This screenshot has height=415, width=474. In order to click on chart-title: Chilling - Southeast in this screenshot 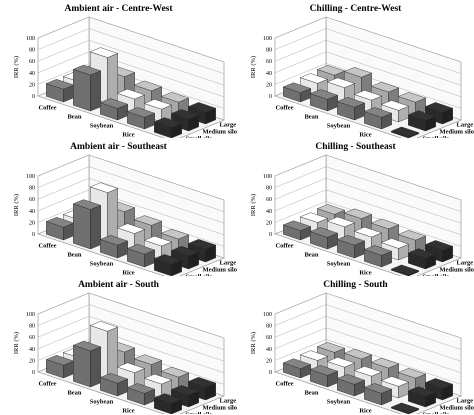, I will do `click(355, 147)`.